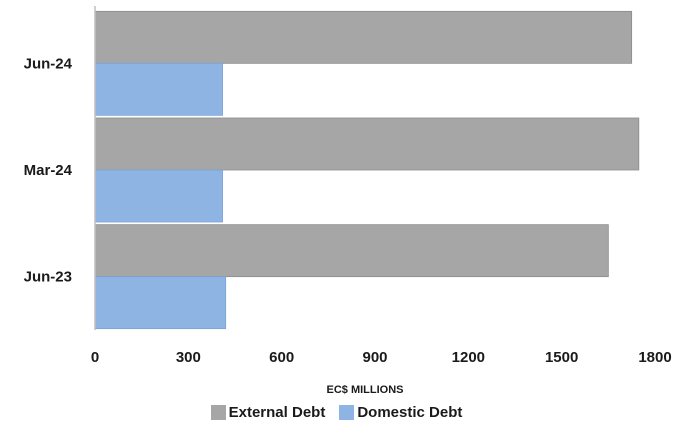 This screenshot has height=427, width=673. What do you see at coordinates (468, 357) in the screenshot?
I see `x-tick-label-1200: 1200` at bounding box center [468, 357].